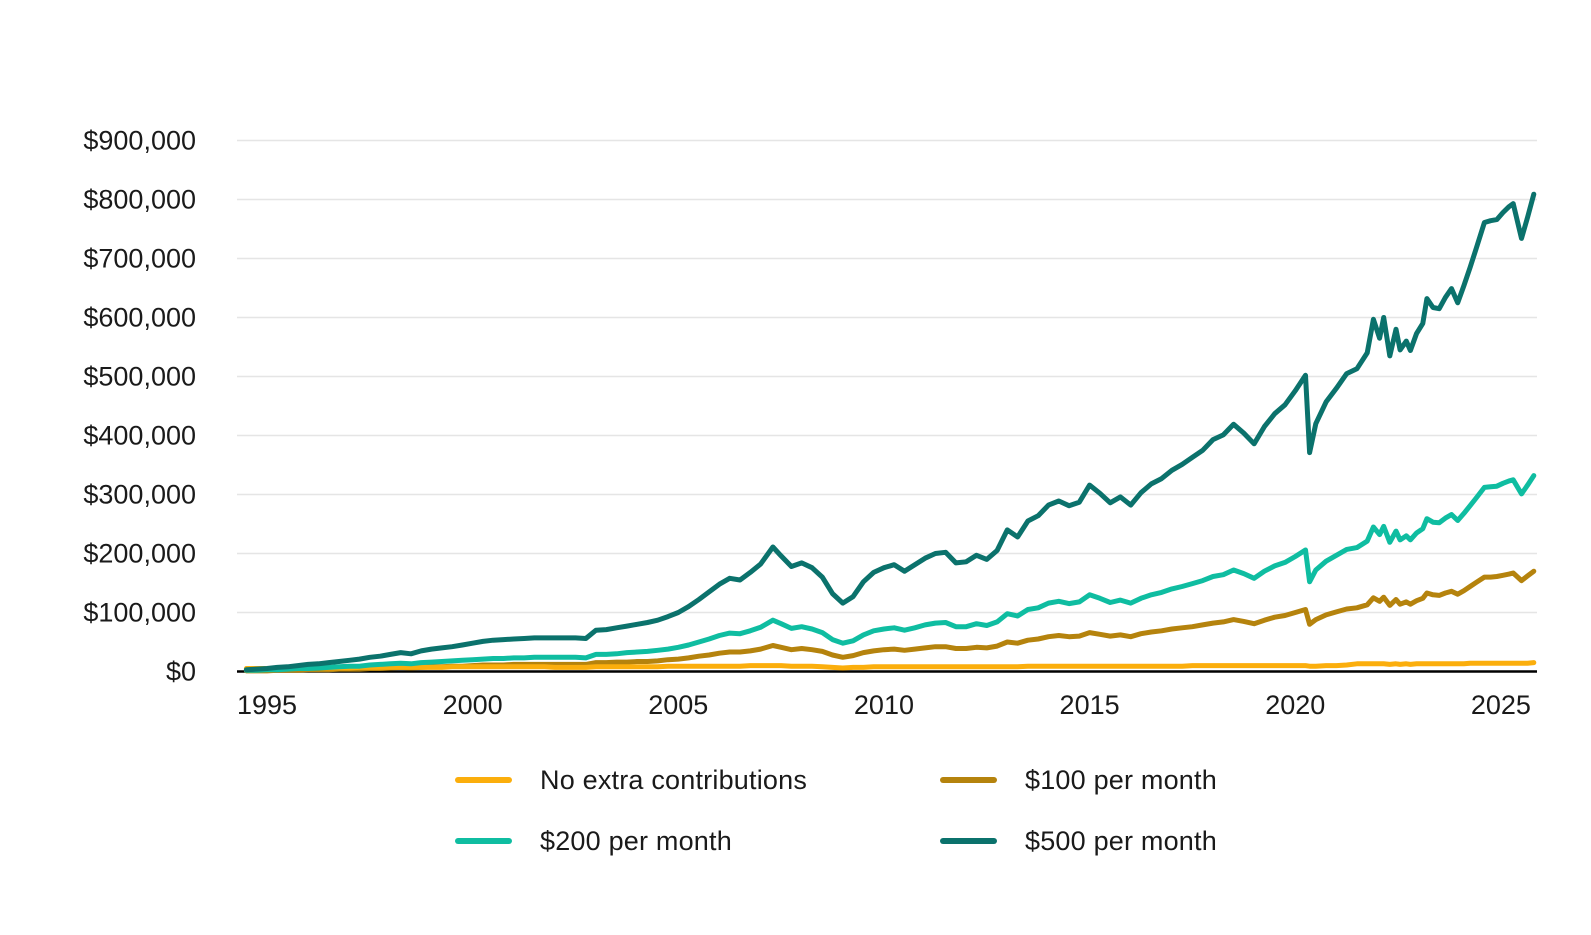 The image size is (1591, 935). What do you see at coordinates (139, 377) in the screenshot?
I see `y-tick-label: $500,000` at bounding box center [139, 377].